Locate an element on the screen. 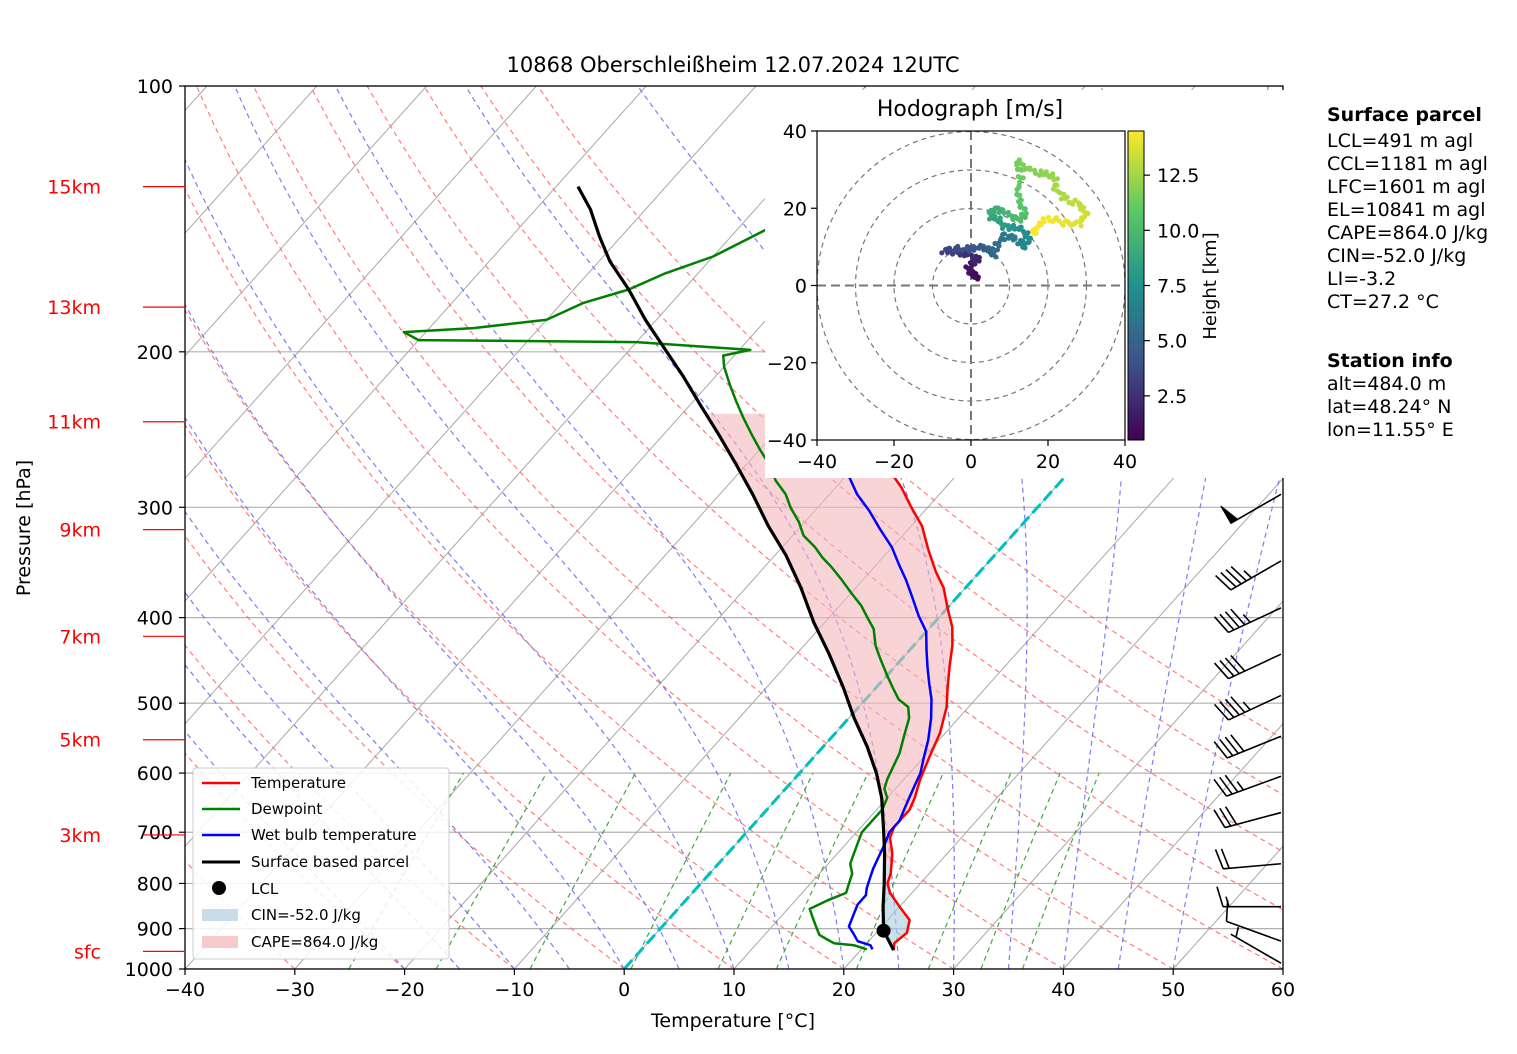 The height and width of the screenshot is (1054, 1517). cape-area is located at coordinates (829, 638).